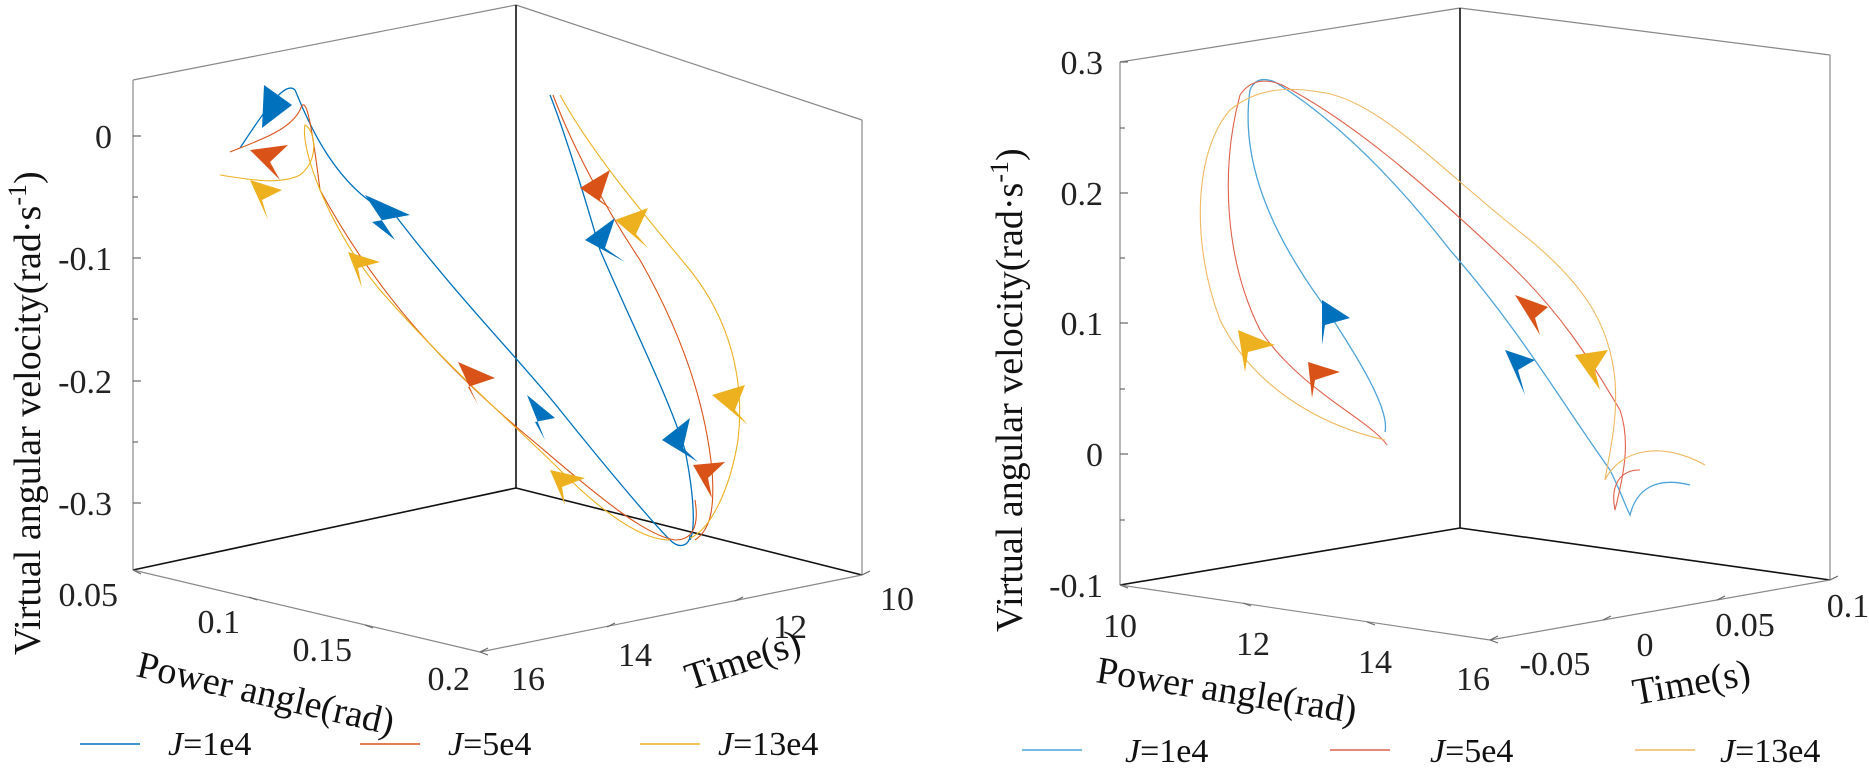 This screenshot has width=1869, height=768. Describe the element at coordinates (1479, 750) in the screenshot. I see `right-legend-label-1-suffix: =5e4` at that location.